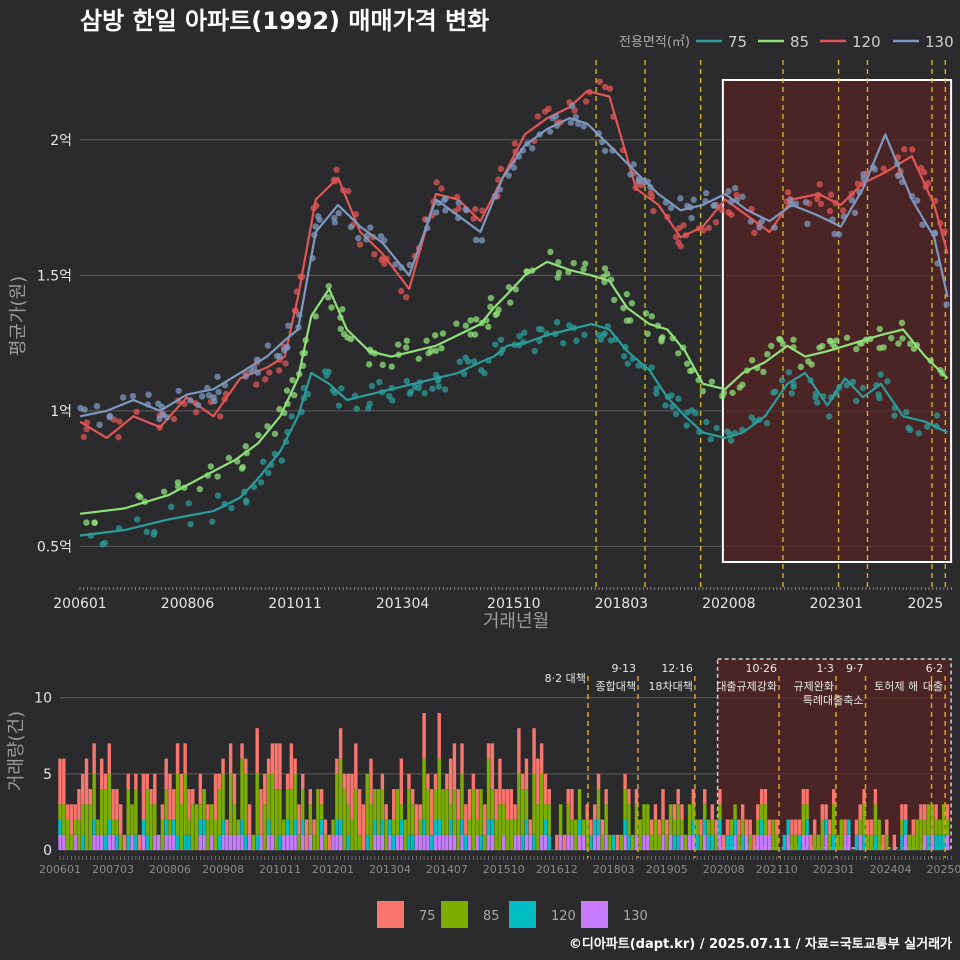 Image resolution: width=960 pixels, height=960 pixels. Describe the element at coordinates (54, 547) in the screenshot. I see `price-y-tick-label: 0.5억` at that location.